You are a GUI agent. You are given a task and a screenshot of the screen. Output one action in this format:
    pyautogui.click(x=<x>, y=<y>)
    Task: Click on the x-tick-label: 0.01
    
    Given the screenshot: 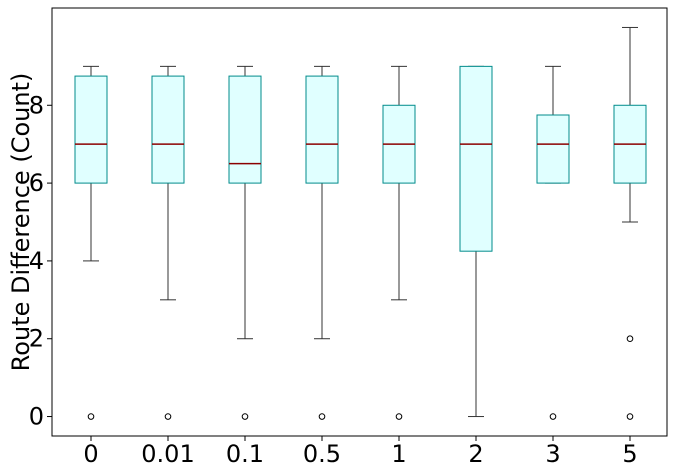 What is the action you would take?
    pyautogui.click(x=167, y=454)
    